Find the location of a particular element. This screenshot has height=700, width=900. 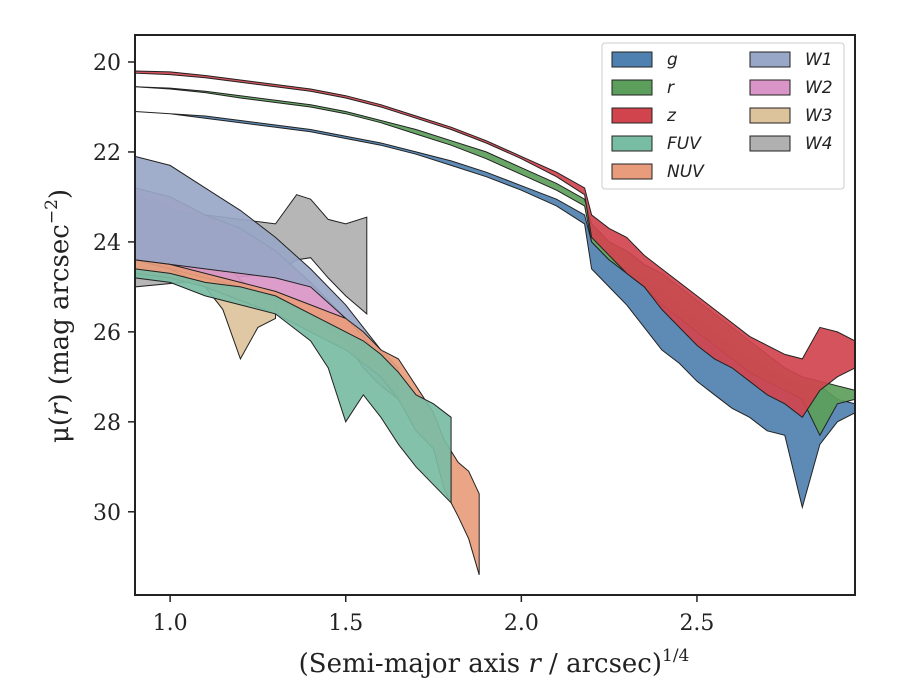

y-axis-label: μ(r) (mag arcsec−2) is located at coordinates (58, 316).